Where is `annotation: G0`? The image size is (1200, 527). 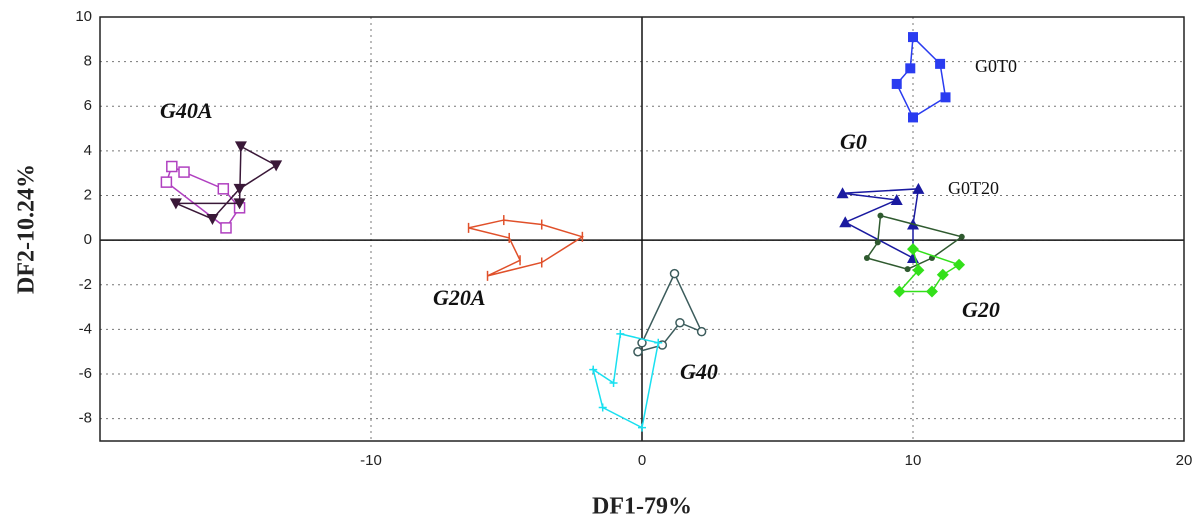 annotation: G0 is located at coordinates (853, 141).